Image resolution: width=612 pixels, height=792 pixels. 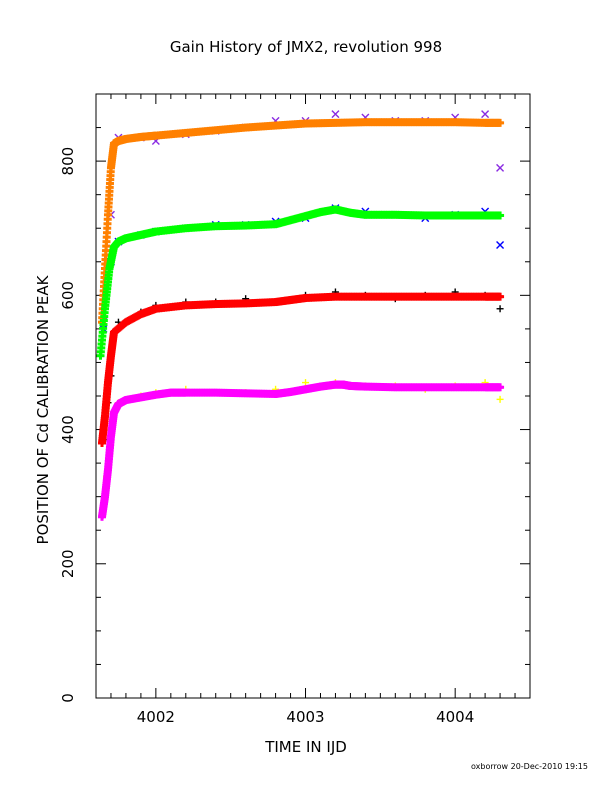 What do you see at coordinates (68, 295) in the screenshot?
I see `y-tick-label: 600` at bounding box center [68, 295].